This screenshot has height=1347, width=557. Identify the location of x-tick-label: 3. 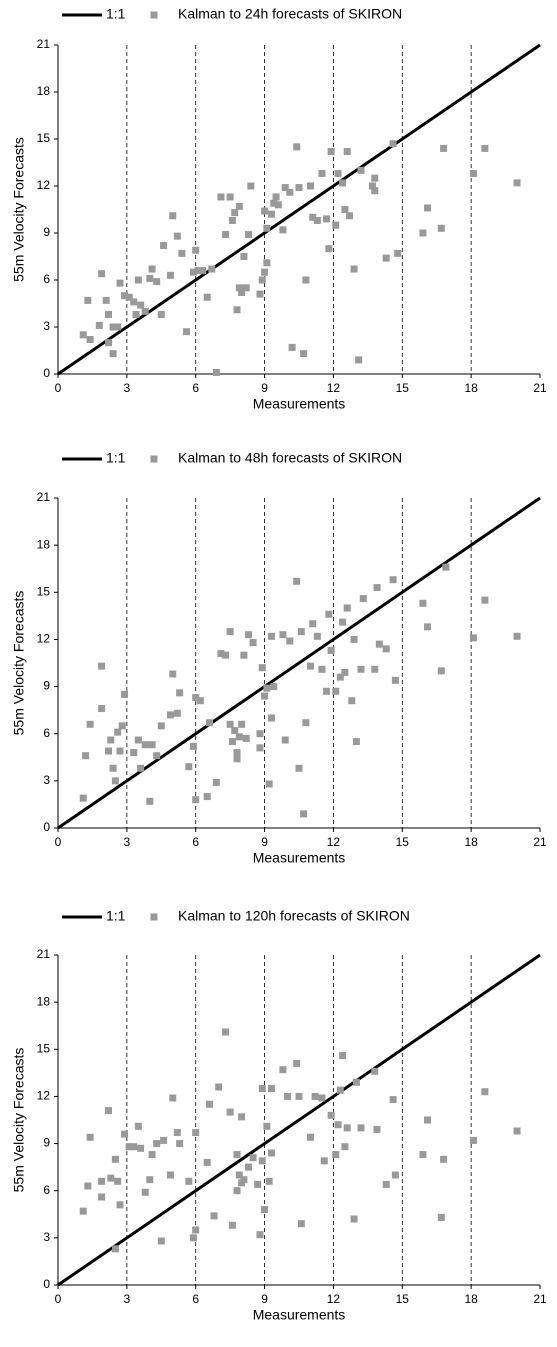
(127, 388).